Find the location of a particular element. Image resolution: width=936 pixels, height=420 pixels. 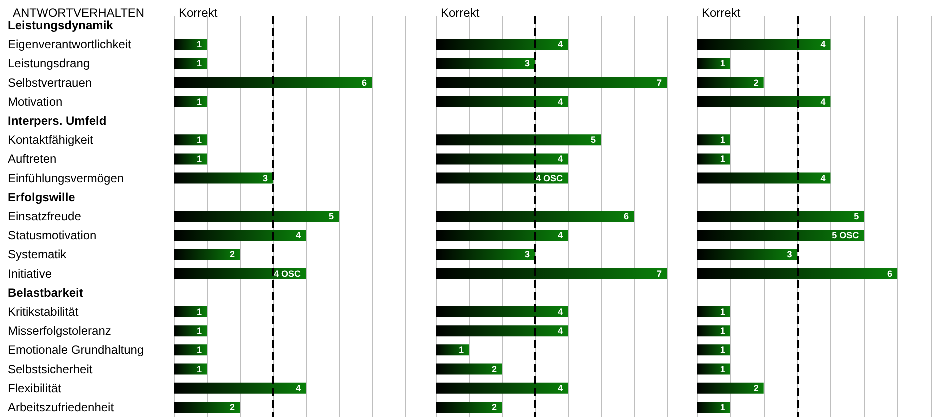

y-tick-label: Misserfolgstoleranz is located at coordinates (60, 331).